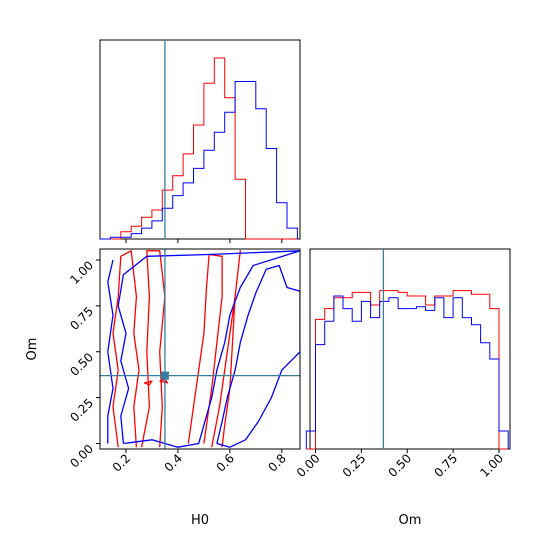 The height and width of the screenshot is (550, 550). I want to click on om-histogram-series-a, so click(407, 370).